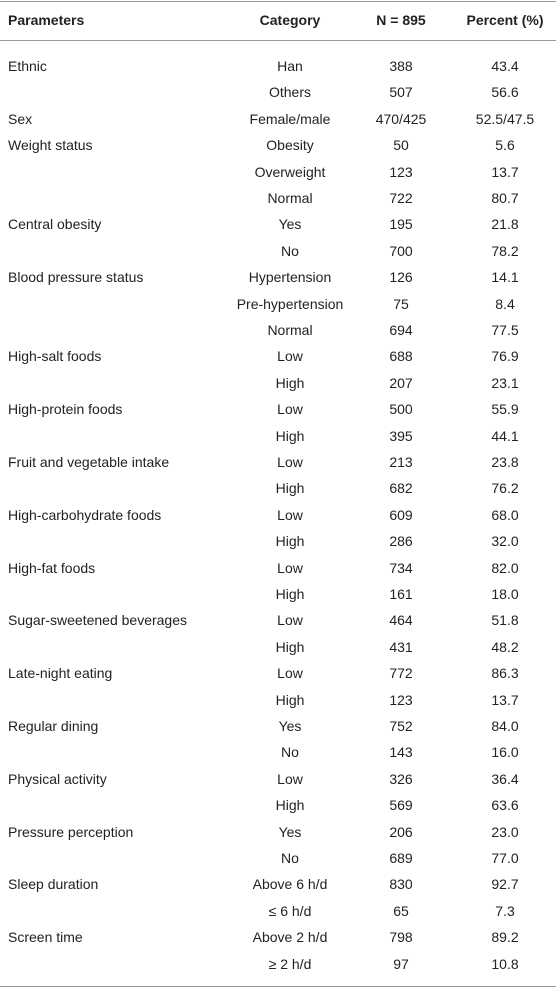 This screenshot has height=989, width=556. I want to click on percent-cell: 43.4, so click(505, 66).